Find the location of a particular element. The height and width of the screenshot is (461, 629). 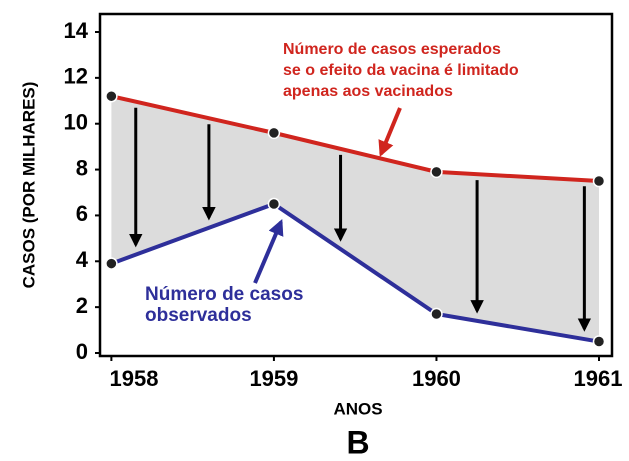

x-tick-label: 1959 is located at coordinates (273, 378).